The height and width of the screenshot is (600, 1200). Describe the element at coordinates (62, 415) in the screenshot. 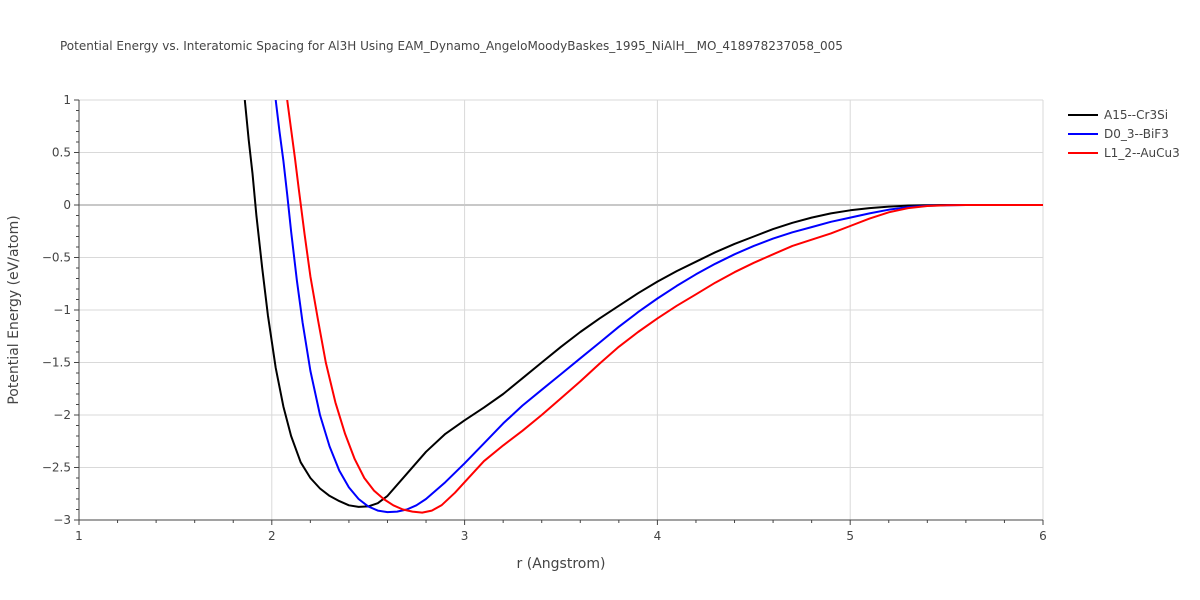

I see `y-tick-label: −2` at that location.